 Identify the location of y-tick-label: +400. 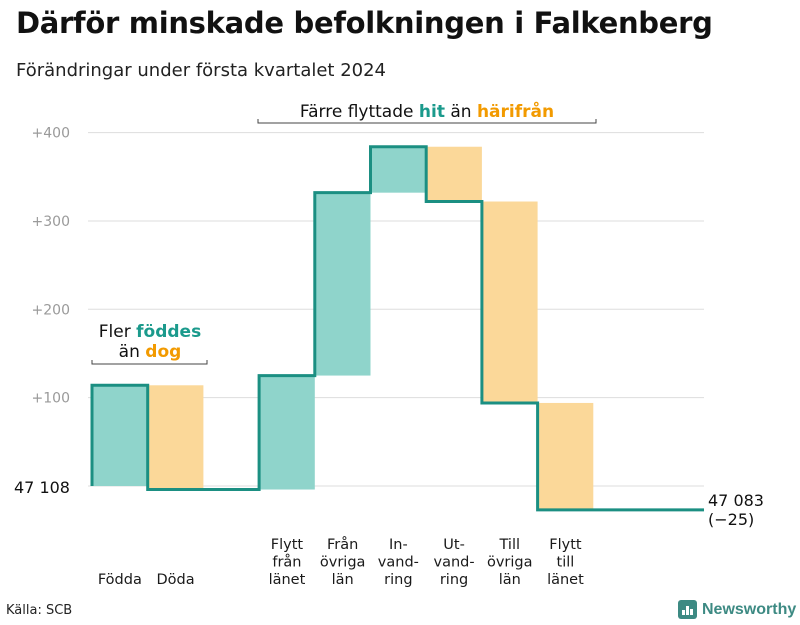
(51, 134).